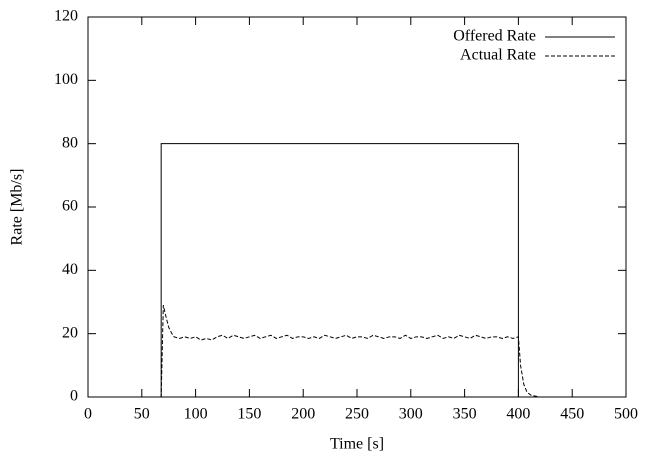 This screenshot has height=456, width=653. What do you see at coordinates (196, 414) in the screenshot?
I see `x-tick-label: 100` at bounding box center [196, 414].